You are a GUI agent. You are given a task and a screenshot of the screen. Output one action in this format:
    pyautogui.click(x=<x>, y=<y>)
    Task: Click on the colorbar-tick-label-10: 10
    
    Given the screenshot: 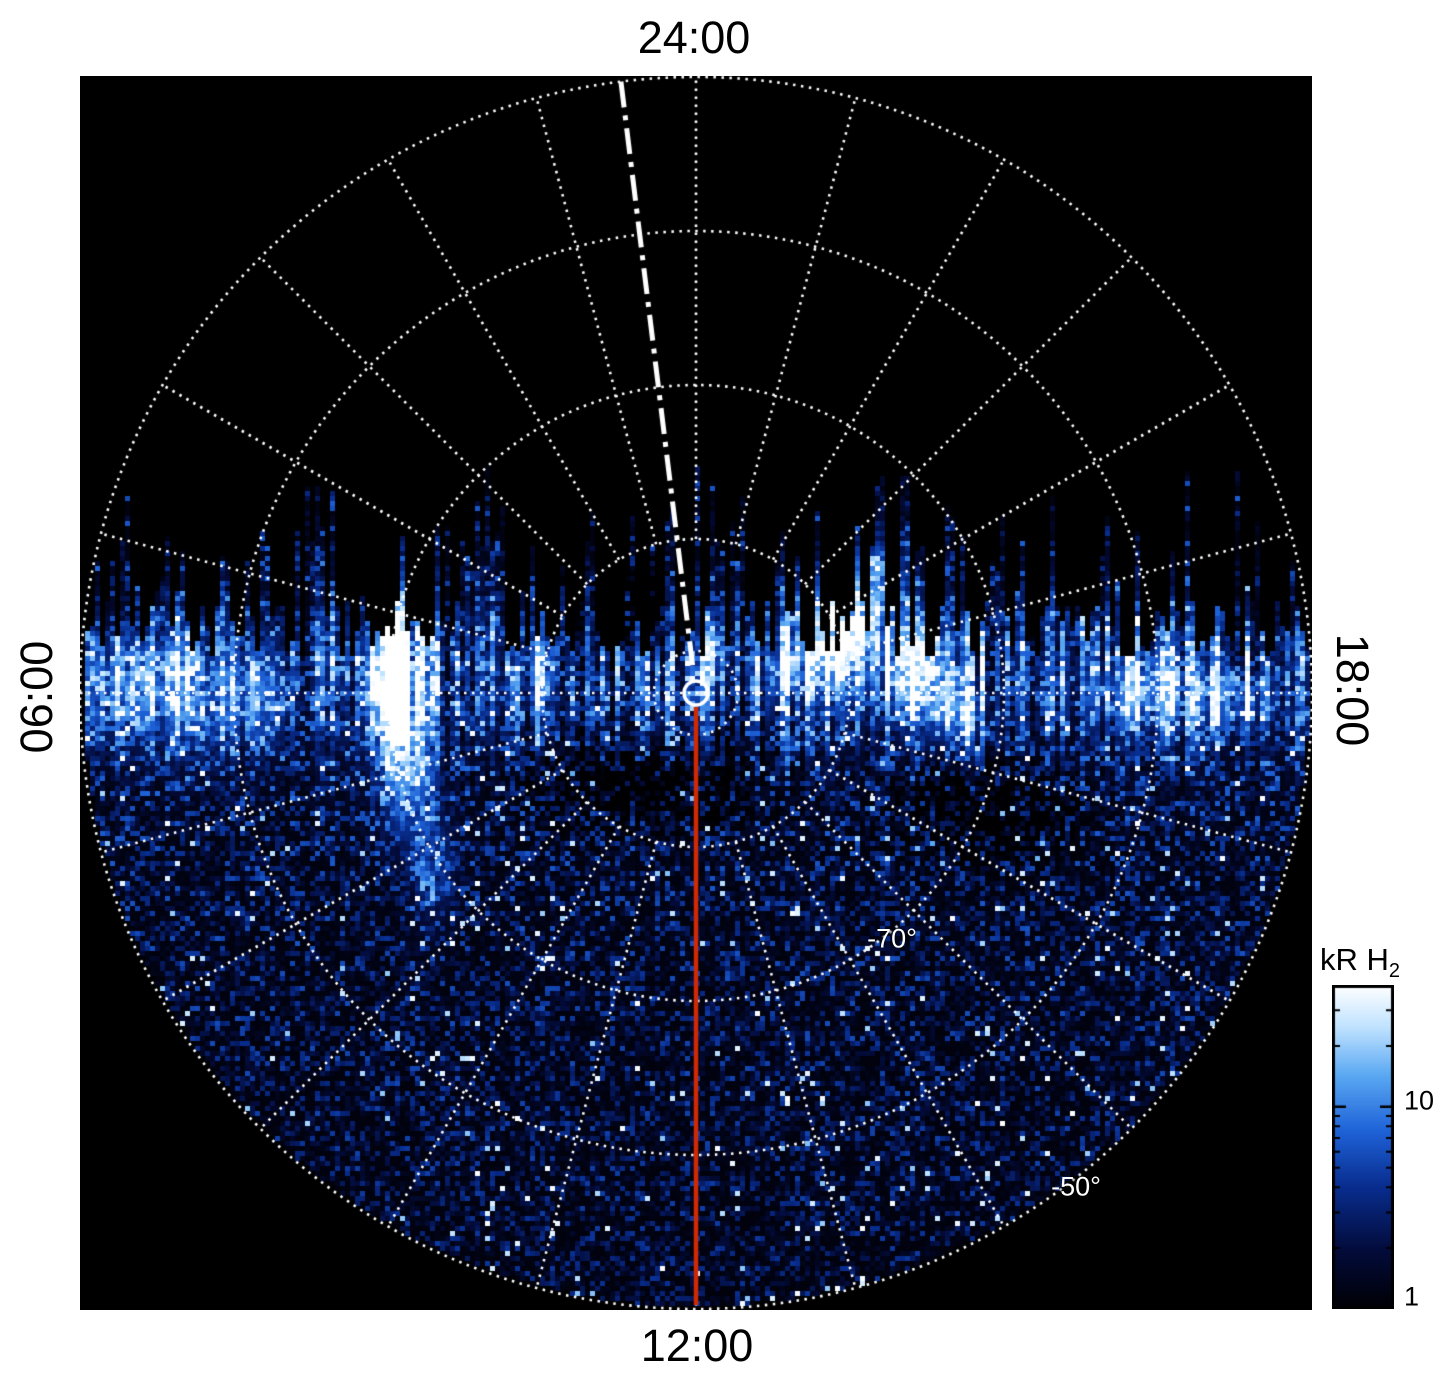 What is the action you would take?
    pyautogui.click(x=1419, y=1100)
    